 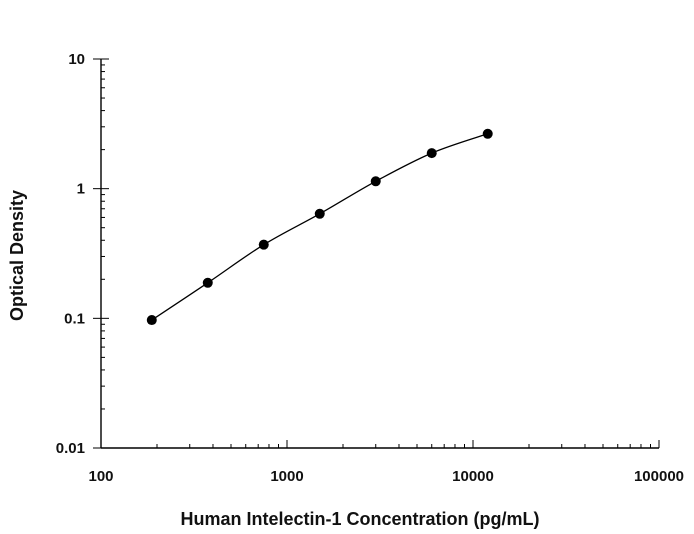 I want to click on x-axis-title: Human Intelectin-1 Concentration (pg/mL), so click(x=359, y=519).